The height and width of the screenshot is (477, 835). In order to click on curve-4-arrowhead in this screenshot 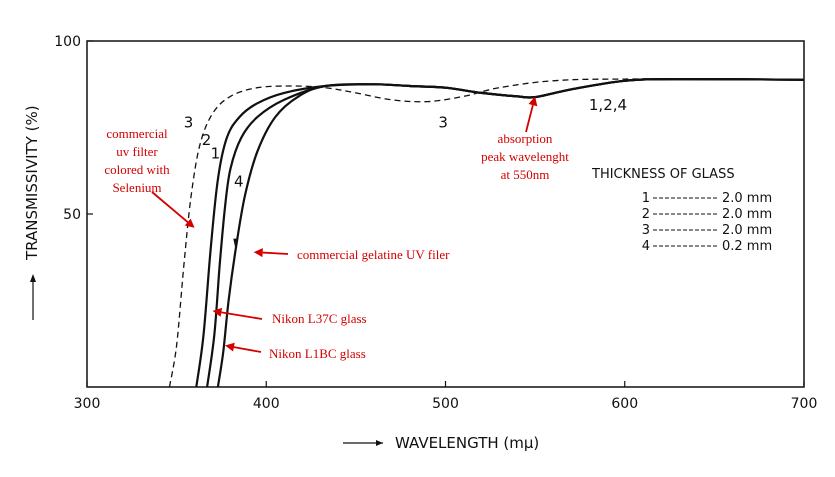, I will do `click(236, 244)`.